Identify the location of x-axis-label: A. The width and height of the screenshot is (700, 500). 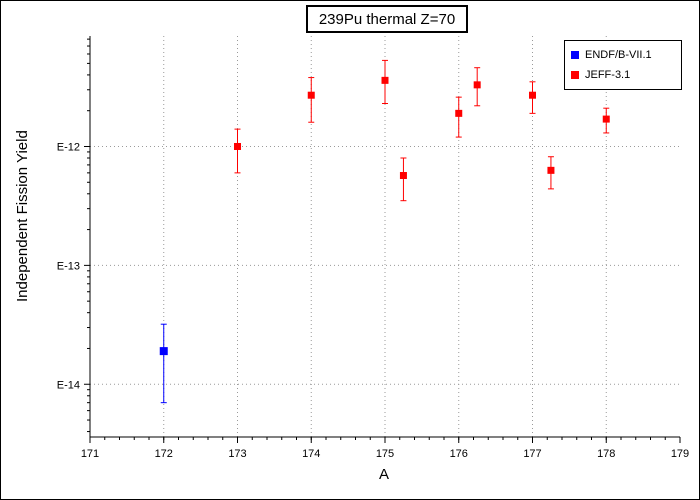
(384, 474).